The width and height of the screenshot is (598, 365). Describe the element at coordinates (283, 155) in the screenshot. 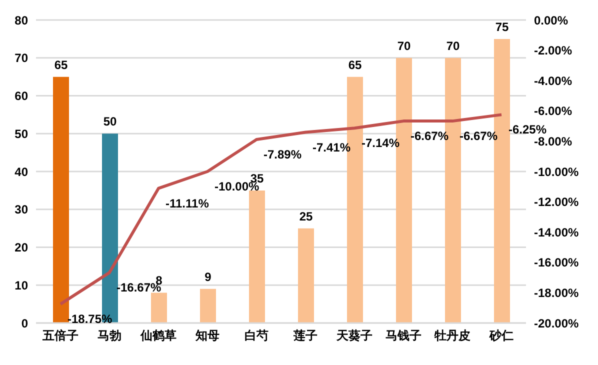

I see `data-label: -7.89%` at that location.